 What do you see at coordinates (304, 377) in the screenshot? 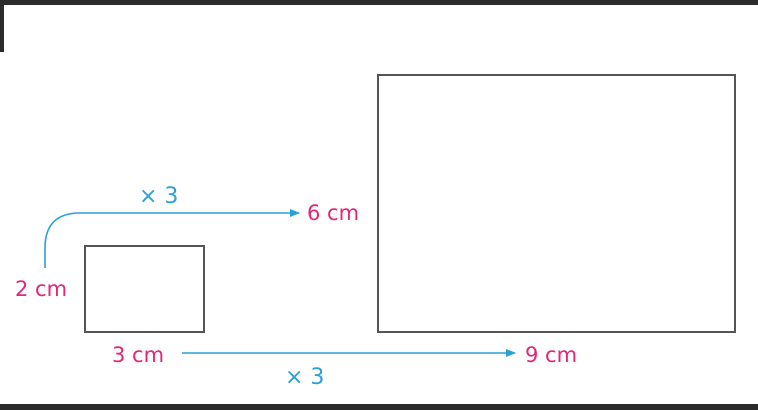
I see `width-scale-factor-label: × 3` at bounding box center [304, 377].